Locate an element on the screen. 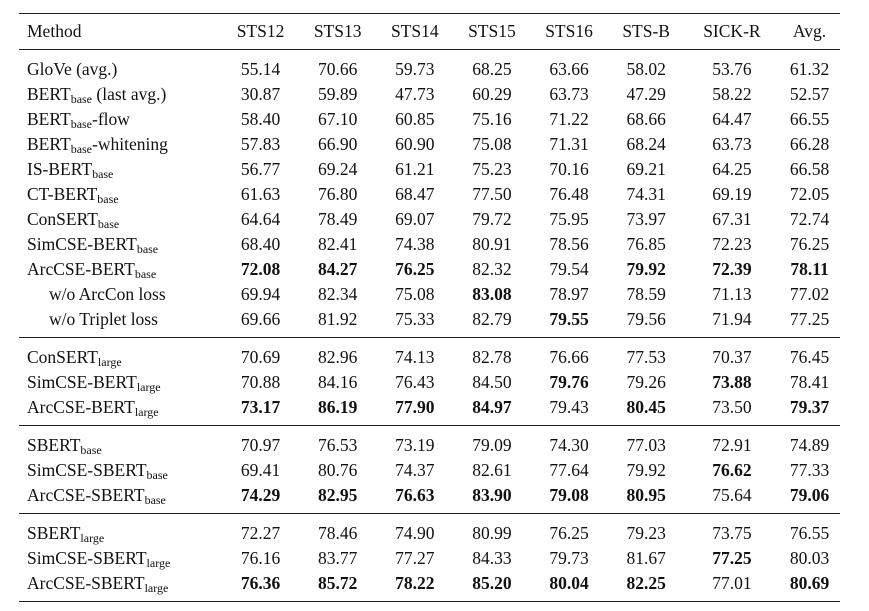 The height and width of the screenshot is (611, 869). score-cell: 71.13 is located at coordinates (732, 294).